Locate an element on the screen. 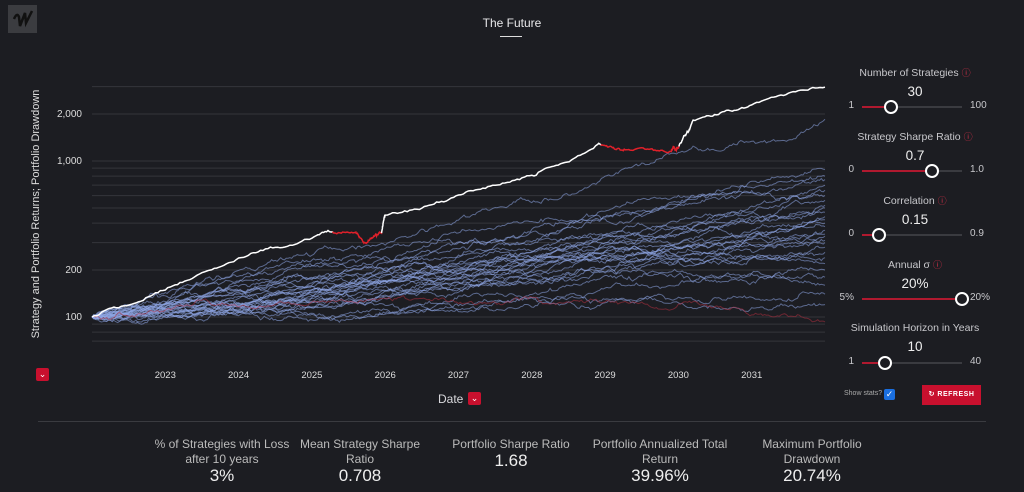 The image size is (1024, 492). x-tick-label: 2023 is located at coordinates (165, 375).